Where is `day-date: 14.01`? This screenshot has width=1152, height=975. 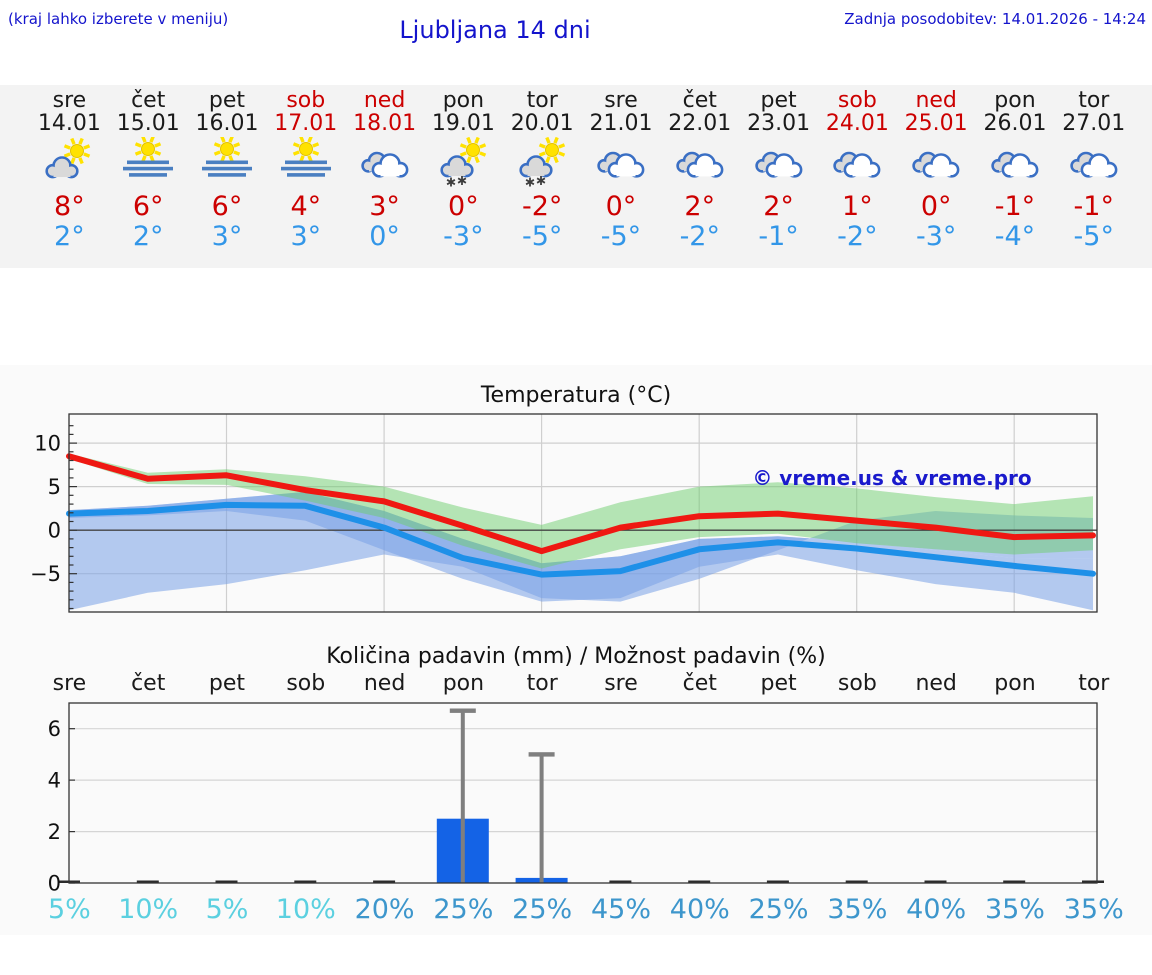 day-date: 14.01 is located at coordinates (69, 123).